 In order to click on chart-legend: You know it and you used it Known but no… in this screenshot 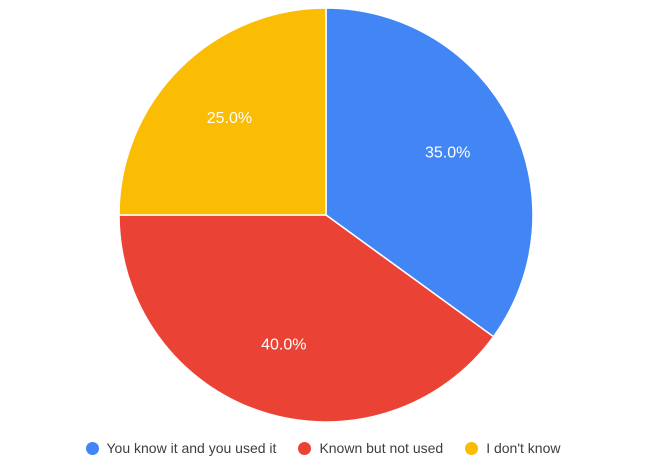, I will do `click(323, 448)`.